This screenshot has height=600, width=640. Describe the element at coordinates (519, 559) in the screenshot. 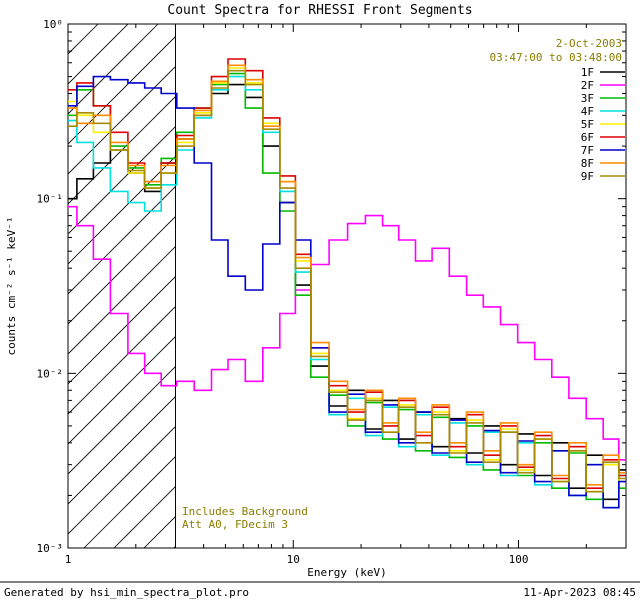

I see `x-tick-label: 100` at that location.